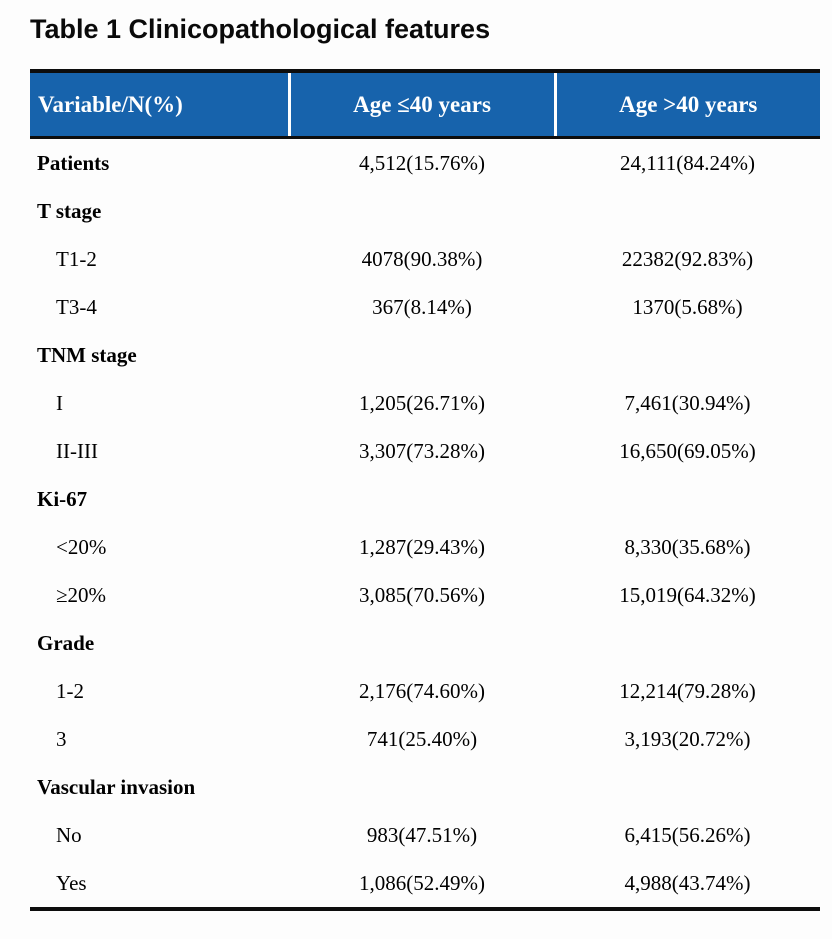 Image resolution: width=832 pixels, height=939 pixels. What do you see at coordinates (422, 738) in the screenshot?
I see `value-age-le40: 741(25.40%)` at bounding box center [422, 738].